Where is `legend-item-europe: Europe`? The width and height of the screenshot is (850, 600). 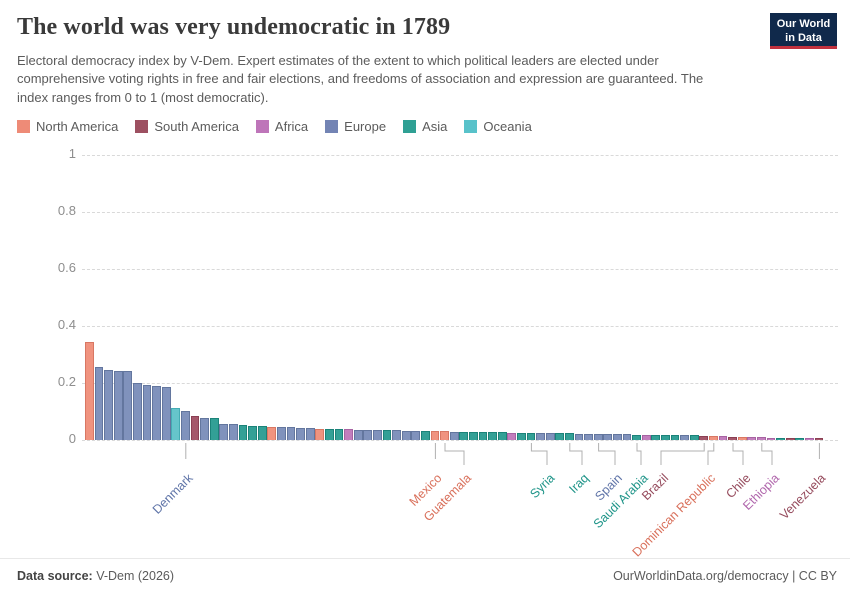
legend-item-europe: Europe is located at coordinates (355, 126).